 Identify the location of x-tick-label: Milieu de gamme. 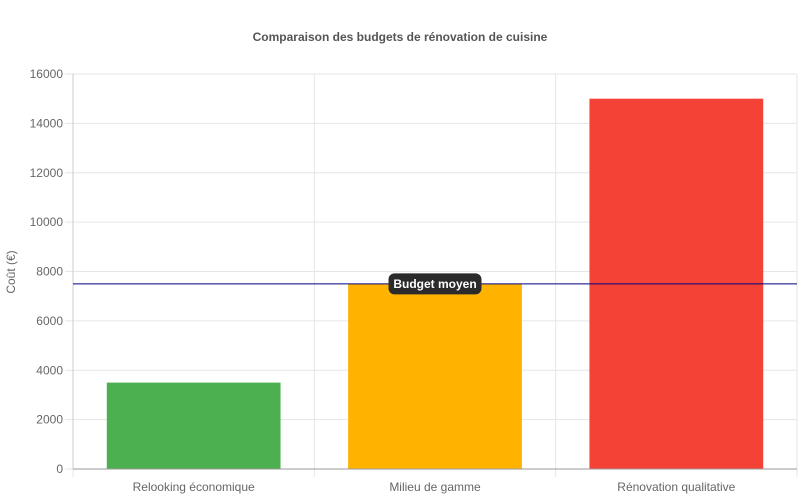
(435, 487).